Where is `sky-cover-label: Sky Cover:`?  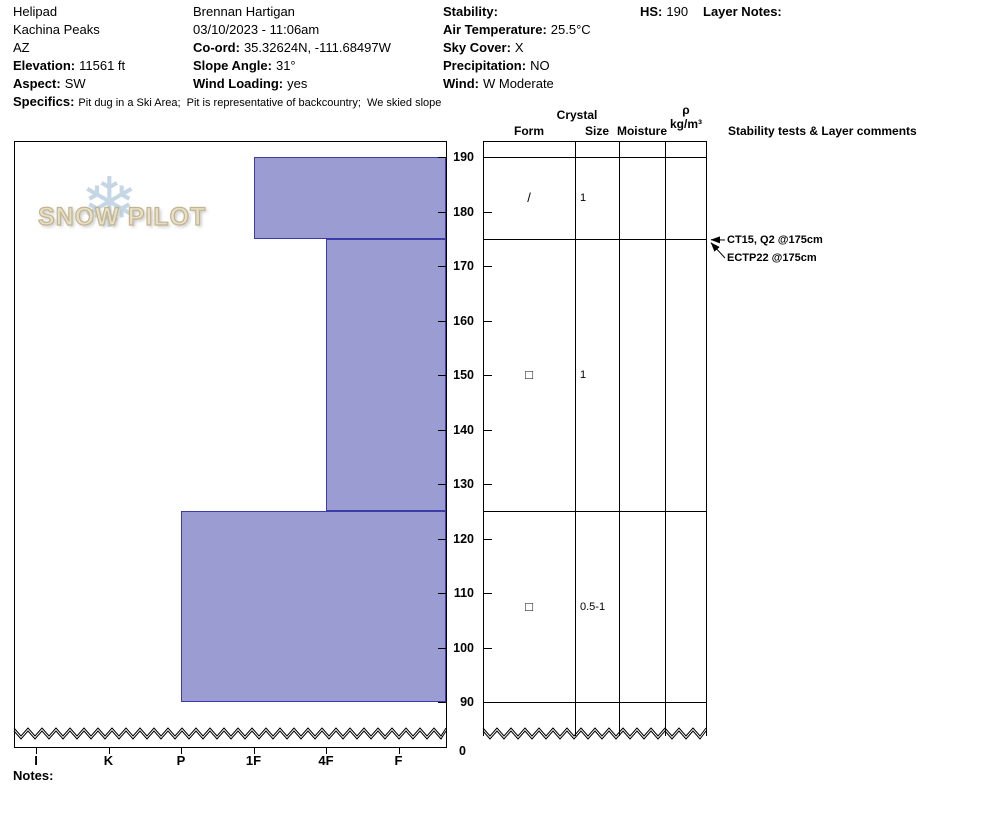
sky-cover-label: Sky Cover: is located at coordinates (477, 47).